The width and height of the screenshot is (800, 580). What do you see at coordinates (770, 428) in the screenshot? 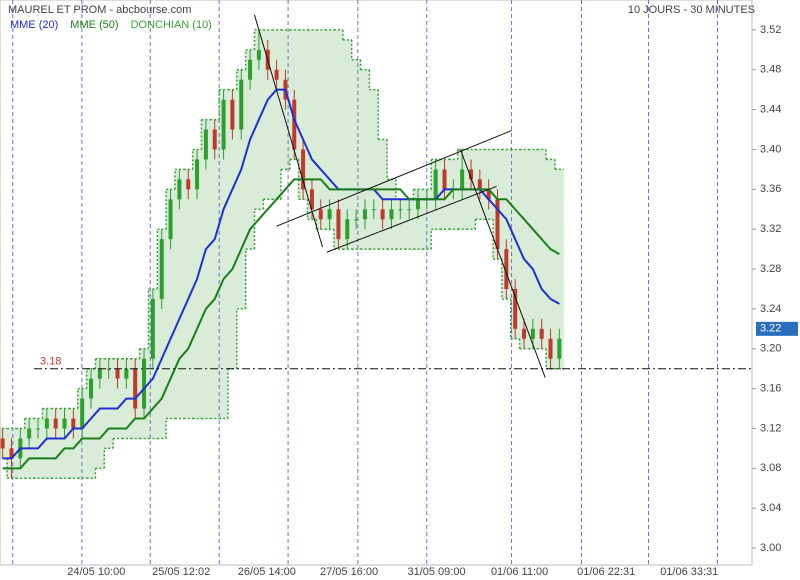
I see `y-tick-label: 3.12` at bounding box center [770, 428].